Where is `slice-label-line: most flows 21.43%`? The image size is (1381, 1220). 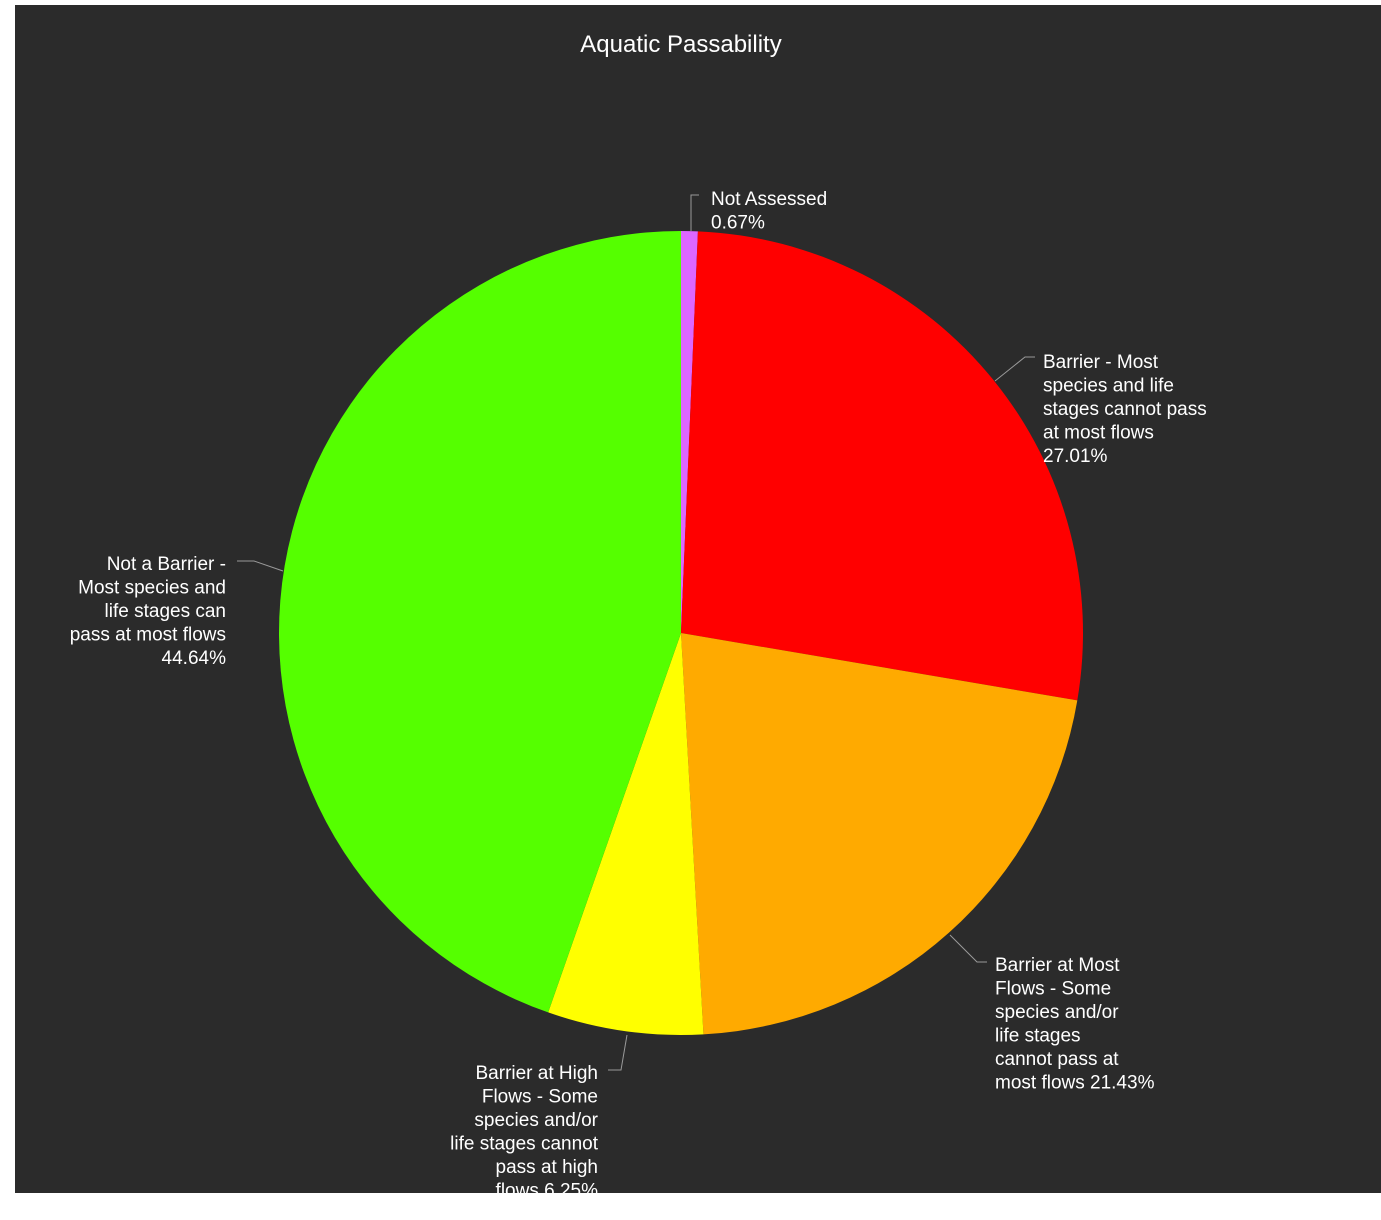
slice-label-line: most flows 21.43% is located at coordinates (1075, 1083).